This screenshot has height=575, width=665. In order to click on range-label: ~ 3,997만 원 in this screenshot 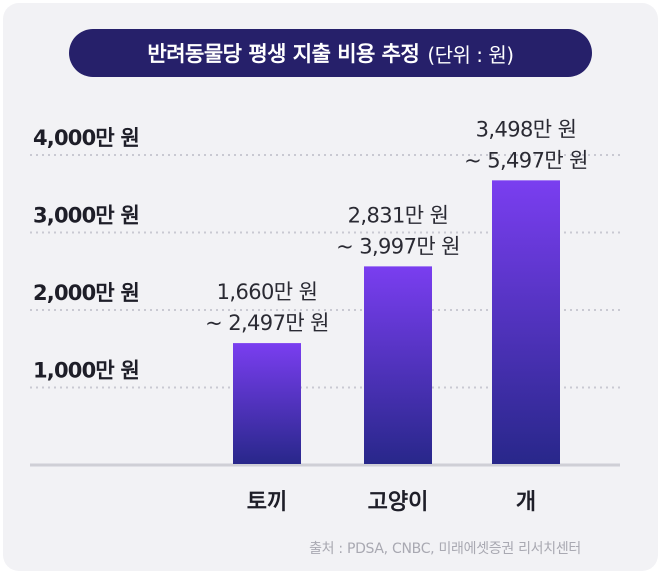, I will do `click(398, 246)`.